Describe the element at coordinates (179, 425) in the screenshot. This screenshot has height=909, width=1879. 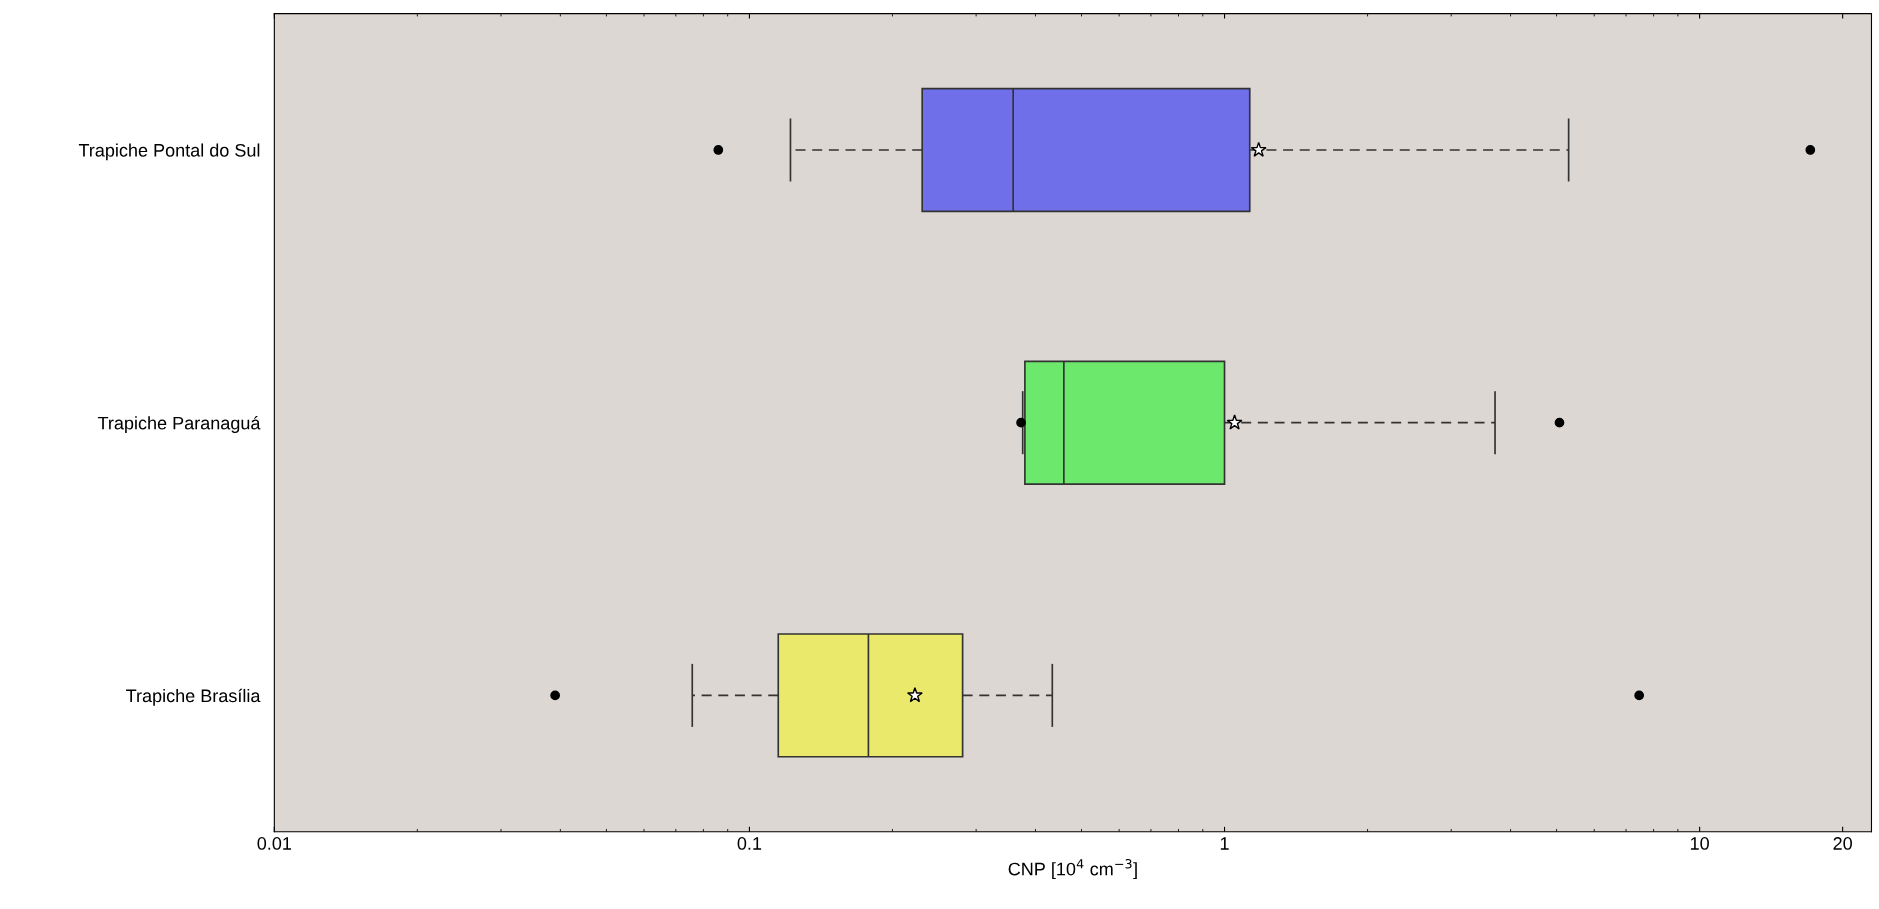
I see `y-tick-label: Trapiche Paranaguá` at that location.